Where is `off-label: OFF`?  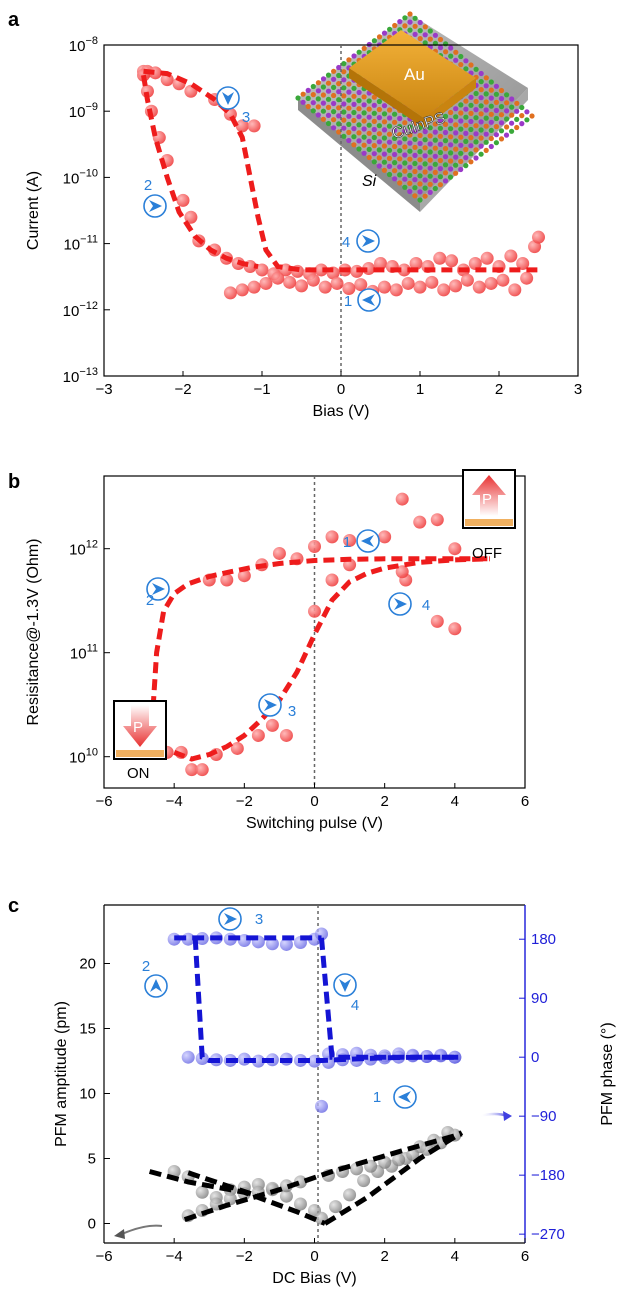 off-label: OFF is located at coordinates (487, 553).